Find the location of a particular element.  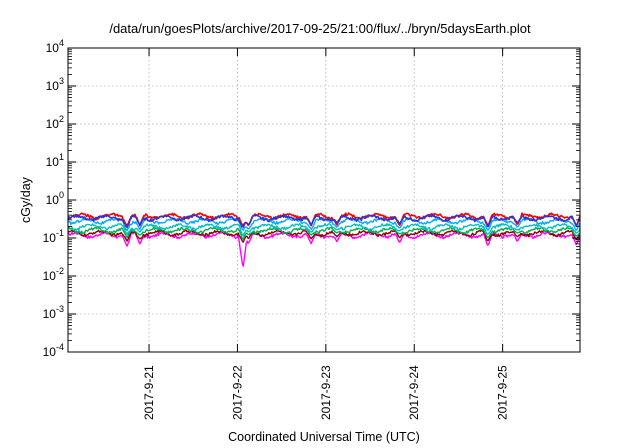

x-tick-label: 2017-9-23 is located at coordinates (326, 392).